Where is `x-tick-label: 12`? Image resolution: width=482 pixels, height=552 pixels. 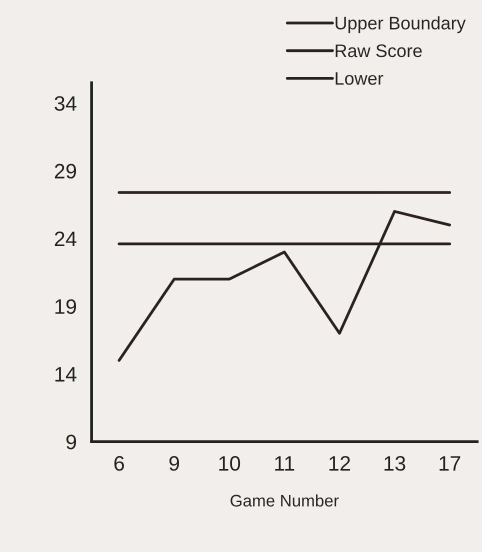 x-tick-label: 12 is located at coordinates (339, 463).